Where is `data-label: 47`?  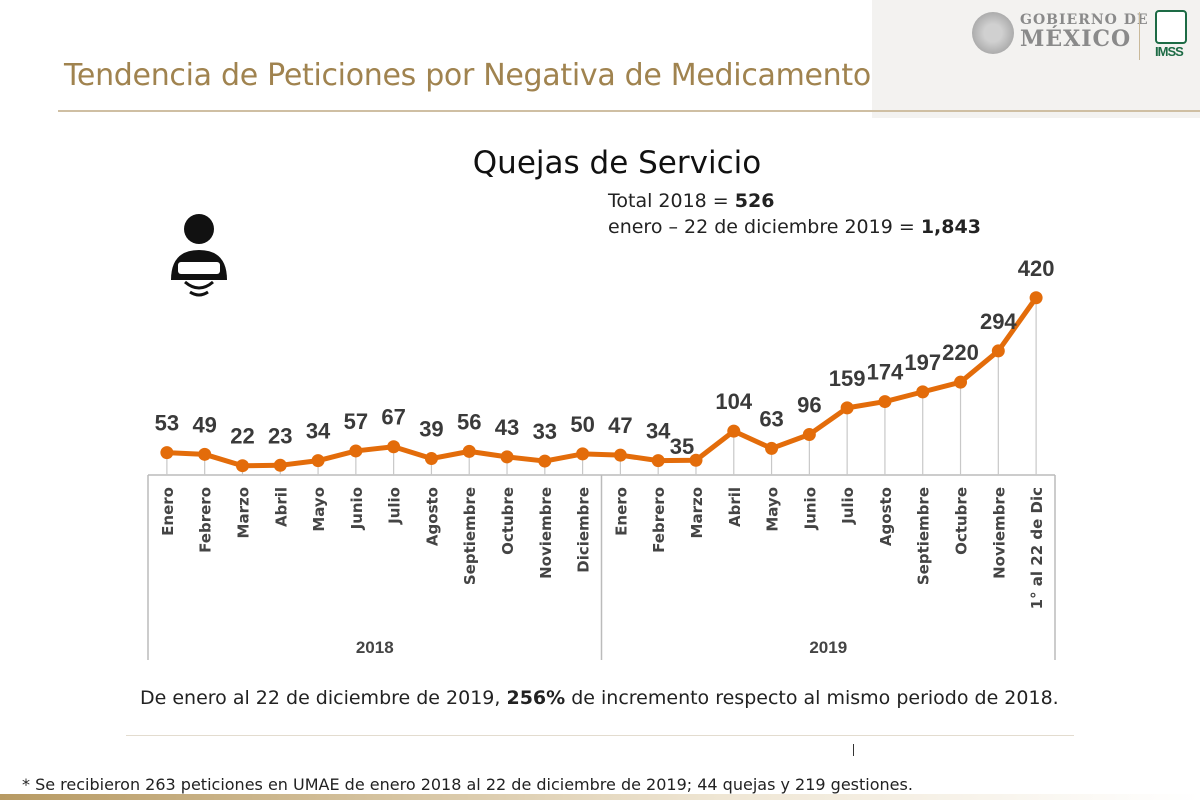
data-label: 47 is located at coordinates (620, 425).